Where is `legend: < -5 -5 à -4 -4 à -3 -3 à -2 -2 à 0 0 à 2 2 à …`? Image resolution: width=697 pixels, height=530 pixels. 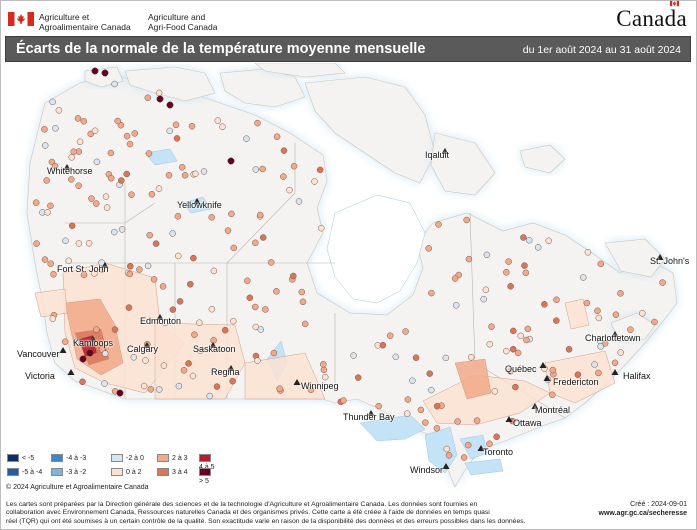
legend: < -5 -5 à -4 -4 à -3 -3 à -2 -2 à 0 0 à 2 2 à … is located at coordinates (112, 469).